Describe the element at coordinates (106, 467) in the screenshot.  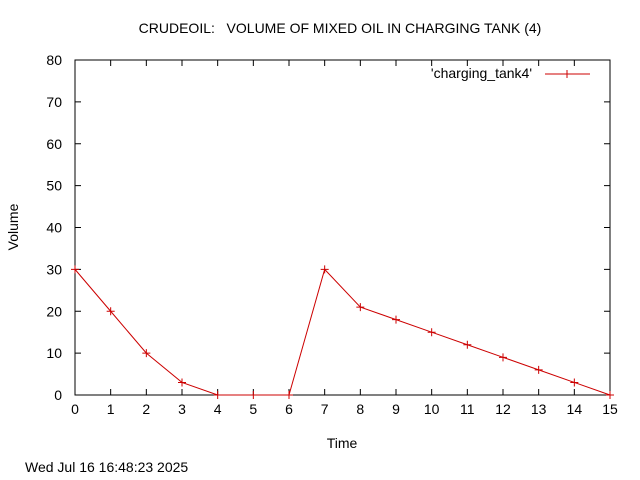
I see `timestamp: Wed Jul 16 16:48:23 2025` at that location.